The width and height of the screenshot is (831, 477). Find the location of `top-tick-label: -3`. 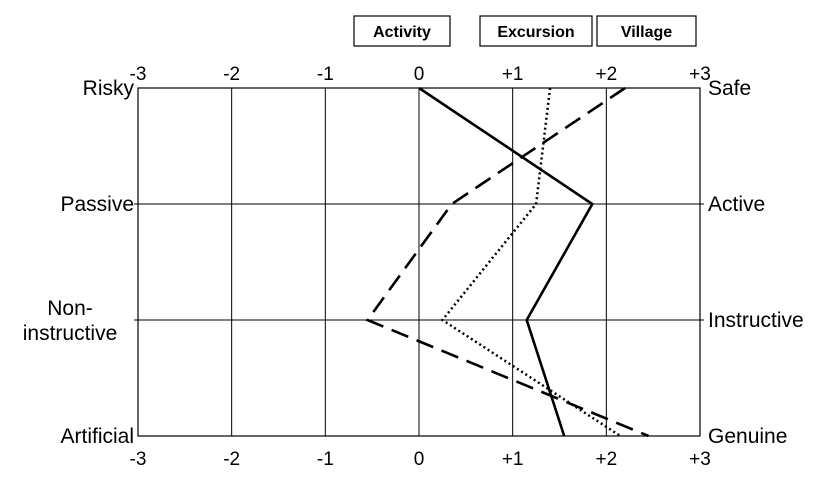

top-tick-label: -3 is located at coordinates (138, 74).